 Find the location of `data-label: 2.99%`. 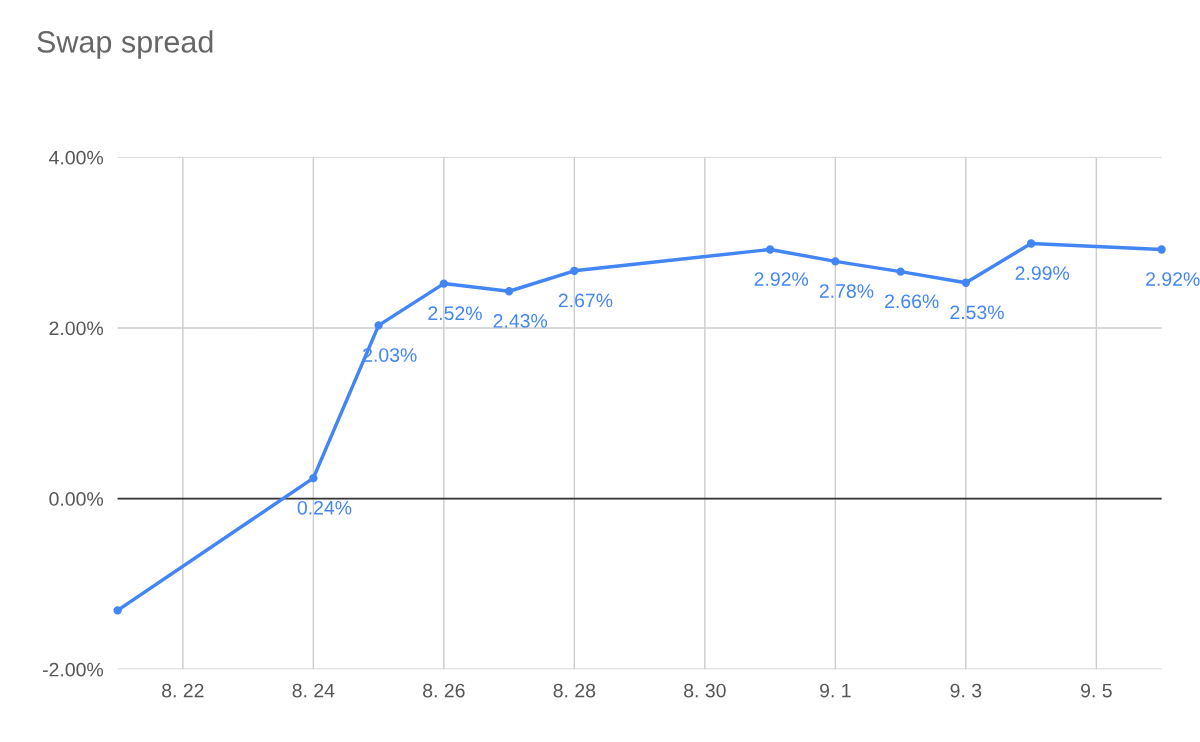

data-label: 2.99% is located at coordinates (1042, 273).